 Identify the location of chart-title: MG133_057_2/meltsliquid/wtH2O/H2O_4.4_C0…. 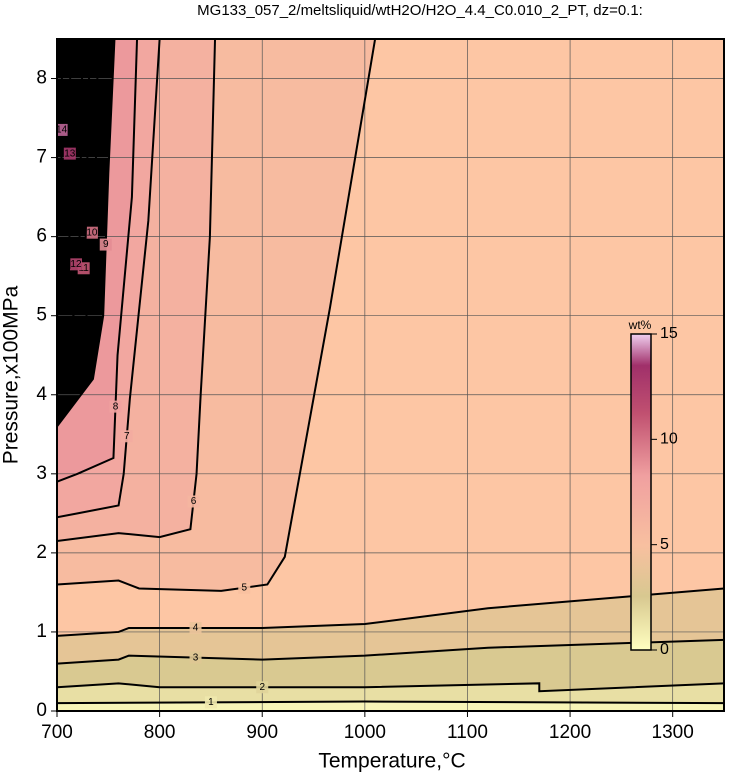
(420, 10).